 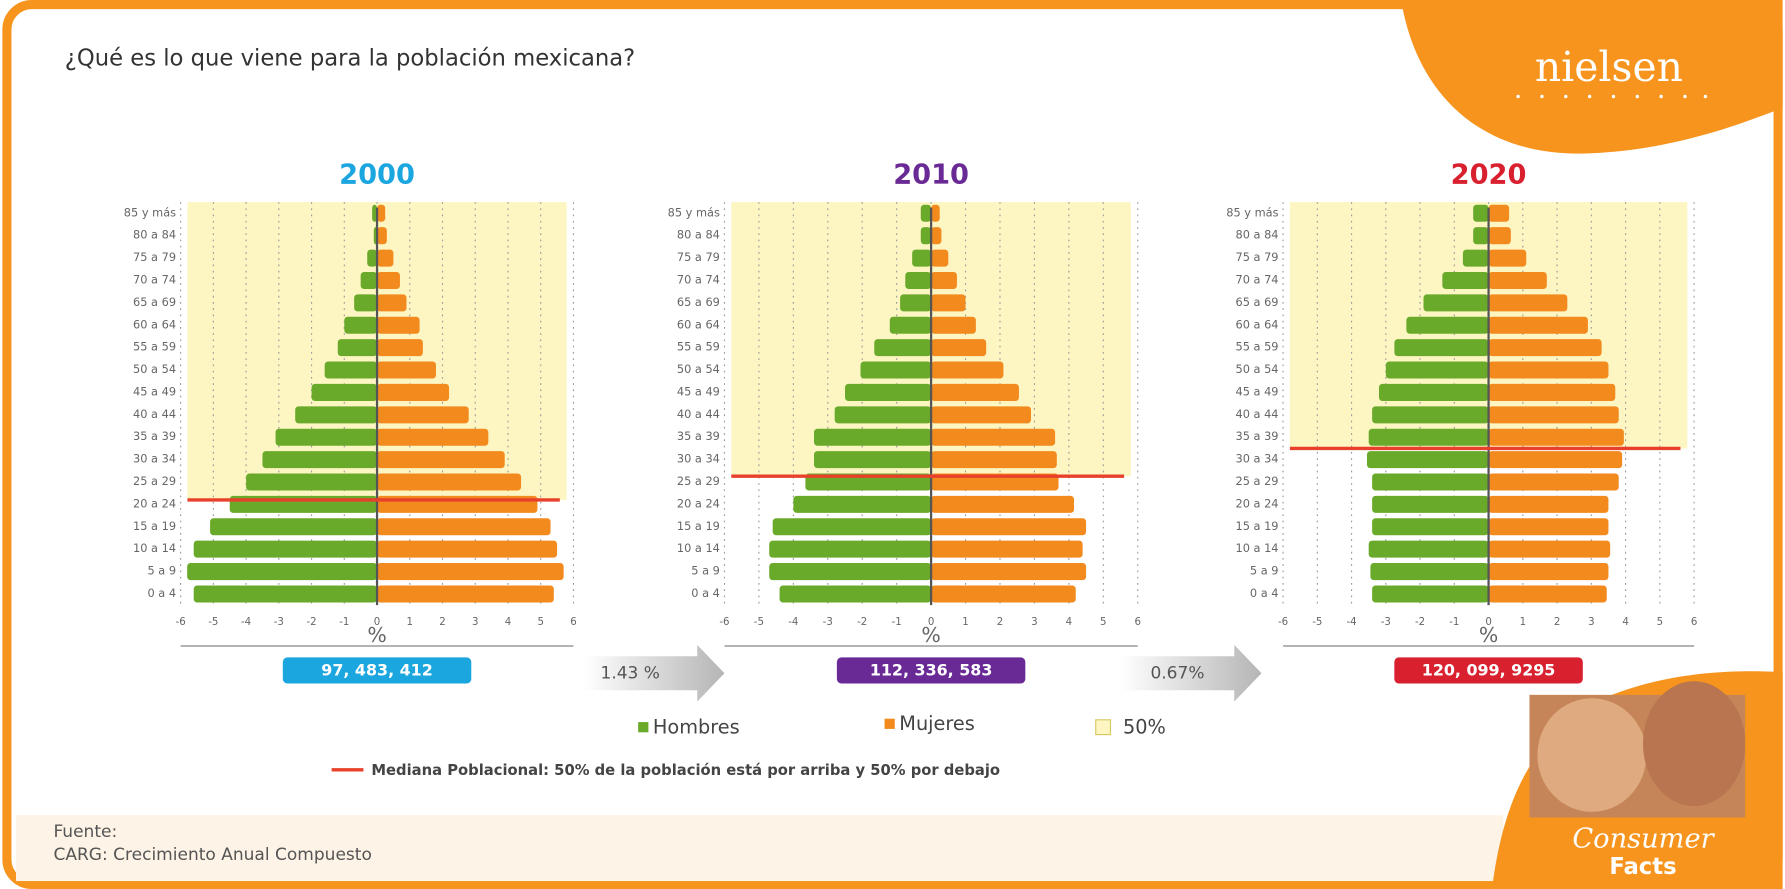 What do you see at coordinates (1642, 867) in the screenshot?
I see `badge-text: Facts` at bounding box center [1642, 867].